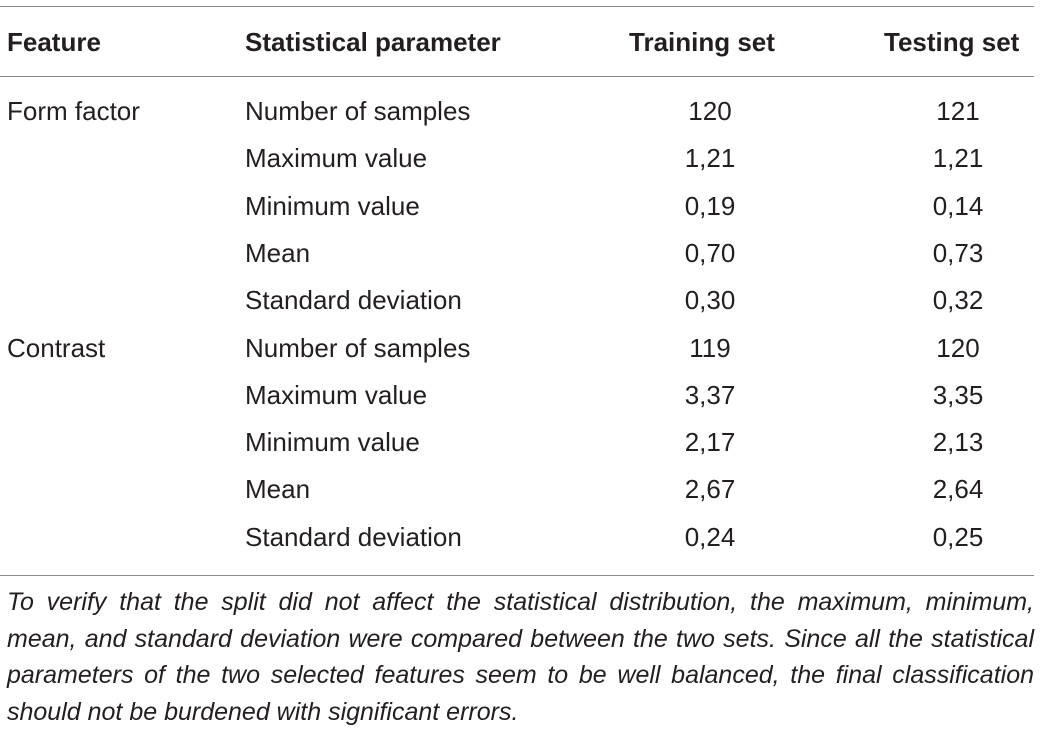 The width and height of the screenshot is (1040, 734). I want to click on header-statistical-parameter: Statistical parameter, so click(373, 42).